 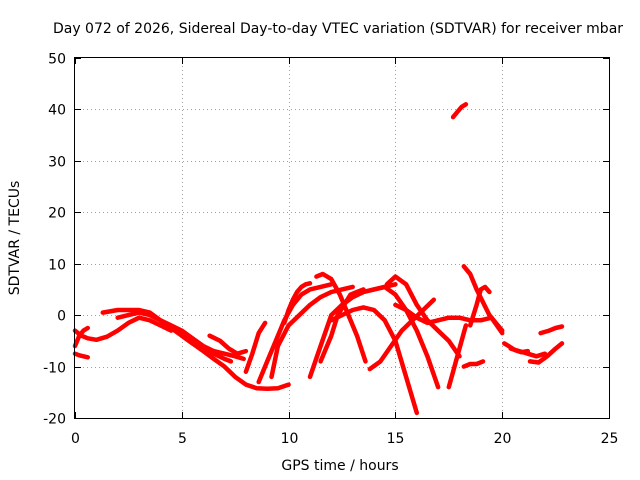 I want to click on x-tick-label: 5, so click(x=182, y=439).